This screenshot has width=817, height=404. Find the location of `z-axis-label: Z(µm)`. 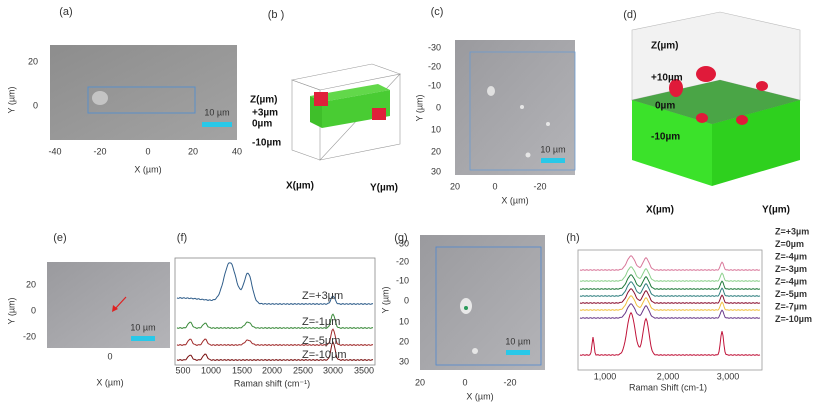

z-axis-label: Z(µm) is located at coordinates (263, 100).